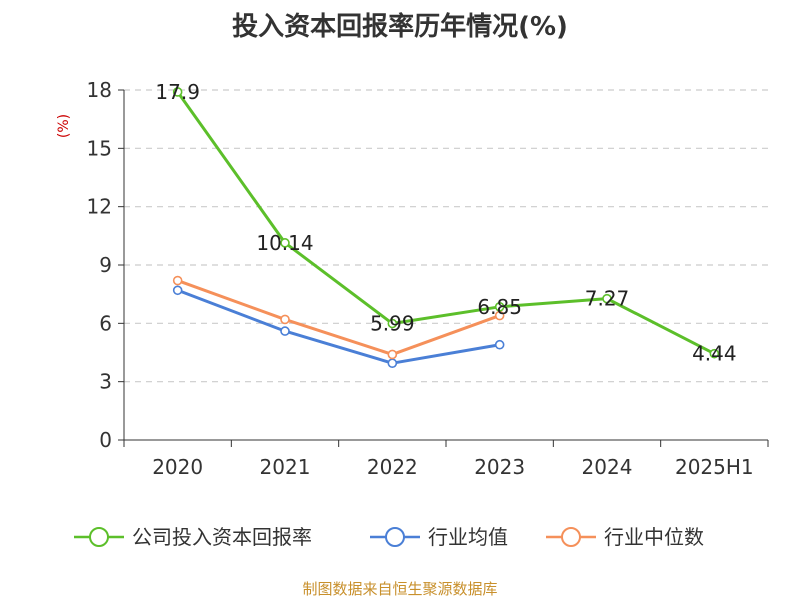  Describe the element at coordinates (105, 440) in the screenshot. I see `y-tick-label: 0` at that location.